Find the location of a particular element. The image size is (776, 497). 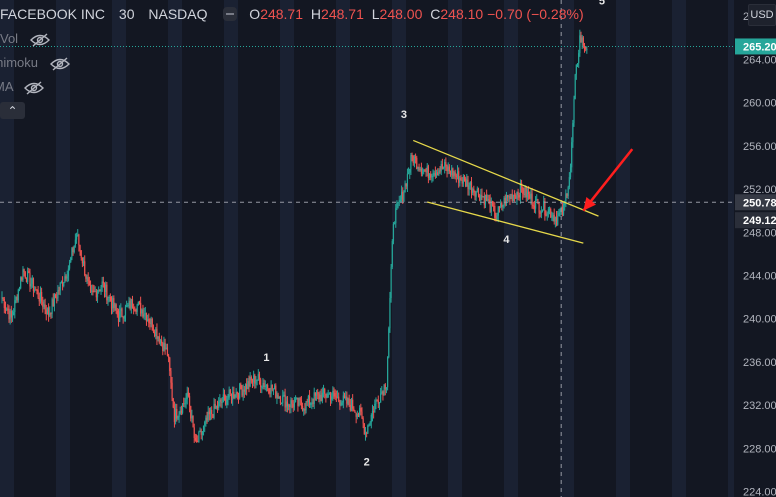

currency-button: USD is located at coordinates (762, 15).